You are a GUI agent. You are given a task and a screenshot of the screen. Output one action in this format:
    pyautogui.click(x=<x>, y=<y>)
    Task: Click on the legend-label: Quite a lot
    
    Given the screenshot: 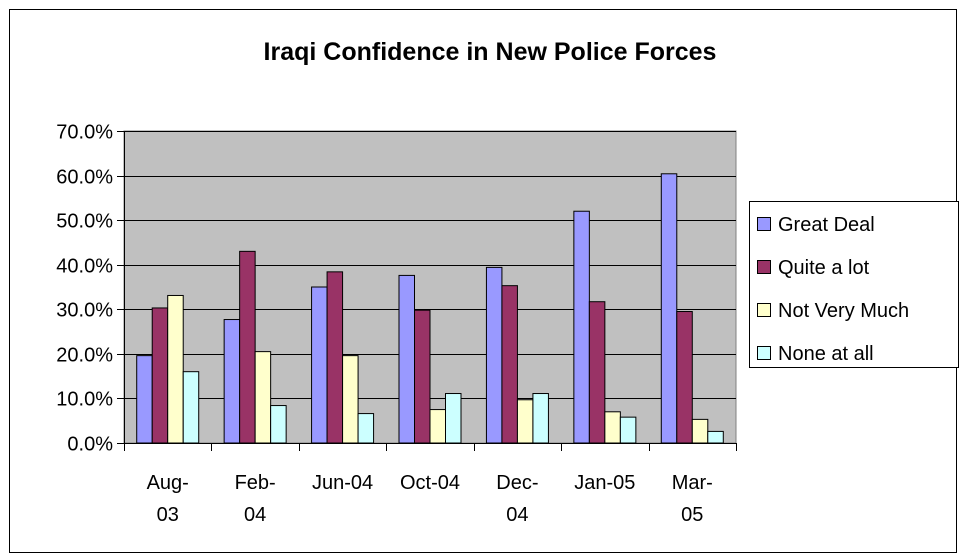 What is the action you would take?
    pyautogui.click(x=824, y=268)
    